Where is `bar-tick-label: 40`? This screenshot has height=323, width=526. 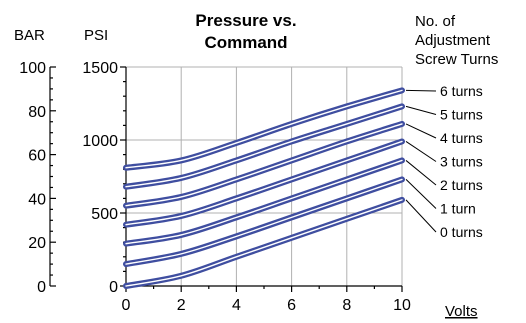 bar-tick-label: 40 is located at coordinates (37, 199).